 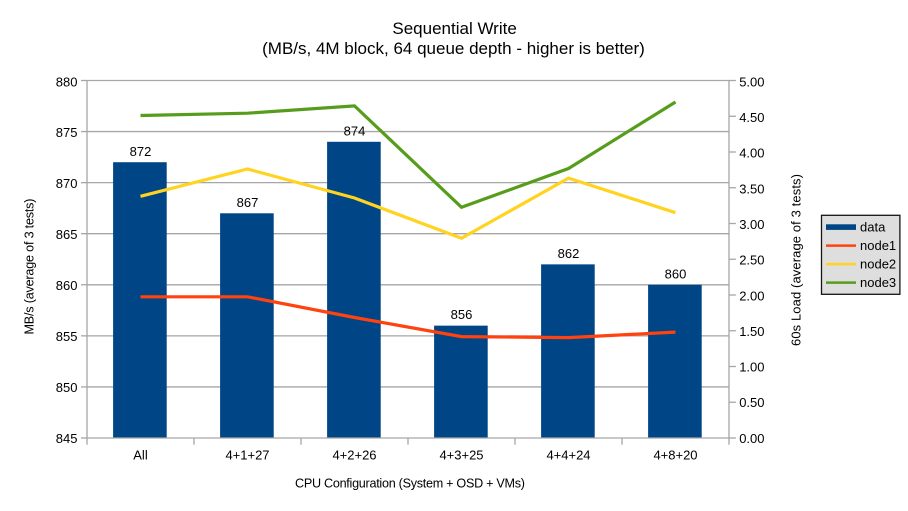 What do you see at coordinates (878, 245) in the screenshot?
I see `svg-text: node1` at bounding box center [878, 245].